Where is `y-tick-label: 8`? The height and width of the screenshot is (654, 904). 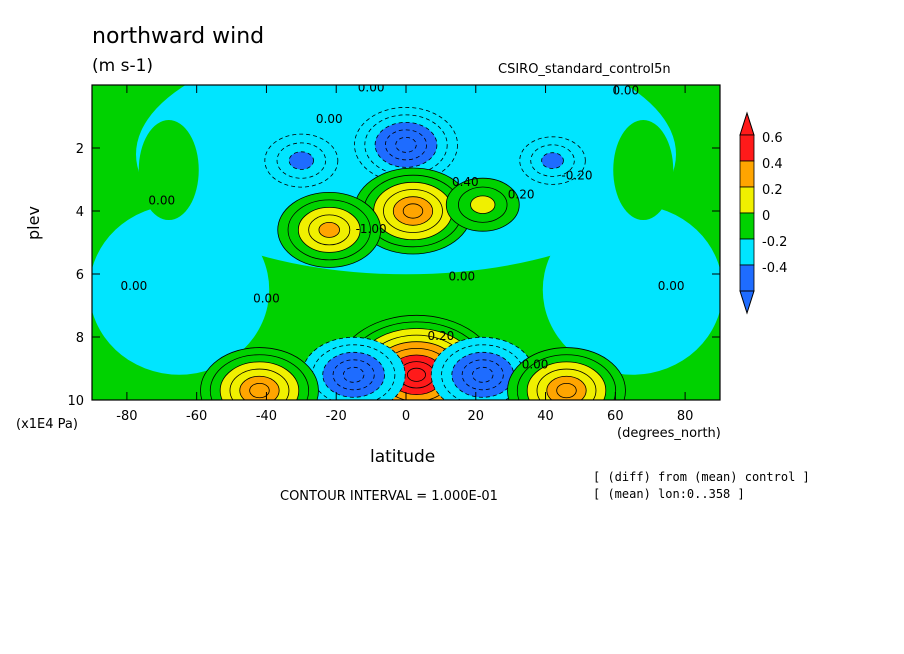 y-tick-label: 8 is located at coordinates (80, 338).